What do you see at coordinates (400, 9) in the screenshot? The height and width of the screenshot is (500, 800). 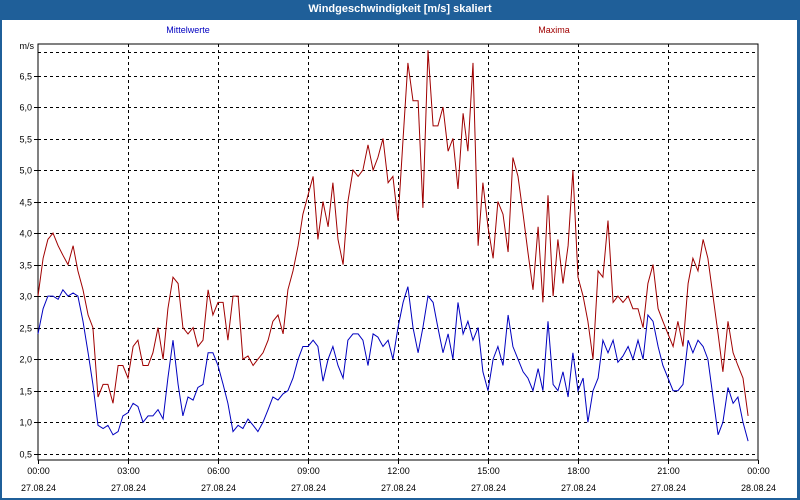 I see `window-title: Windgeschwindigkeit [m/s] skaliert` at bounding box center [400, 9].